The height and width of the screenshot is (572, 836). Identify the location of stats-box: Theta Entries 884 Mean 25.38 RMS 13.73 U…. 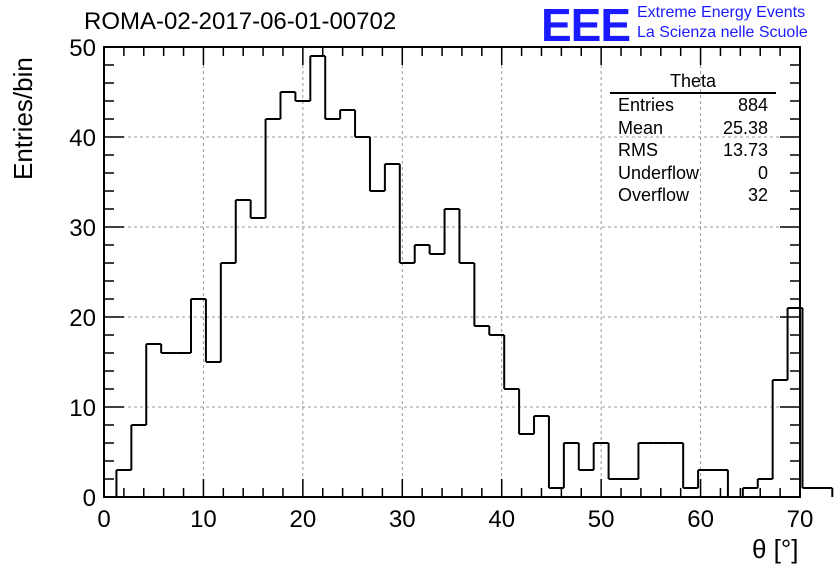
(693, 138).